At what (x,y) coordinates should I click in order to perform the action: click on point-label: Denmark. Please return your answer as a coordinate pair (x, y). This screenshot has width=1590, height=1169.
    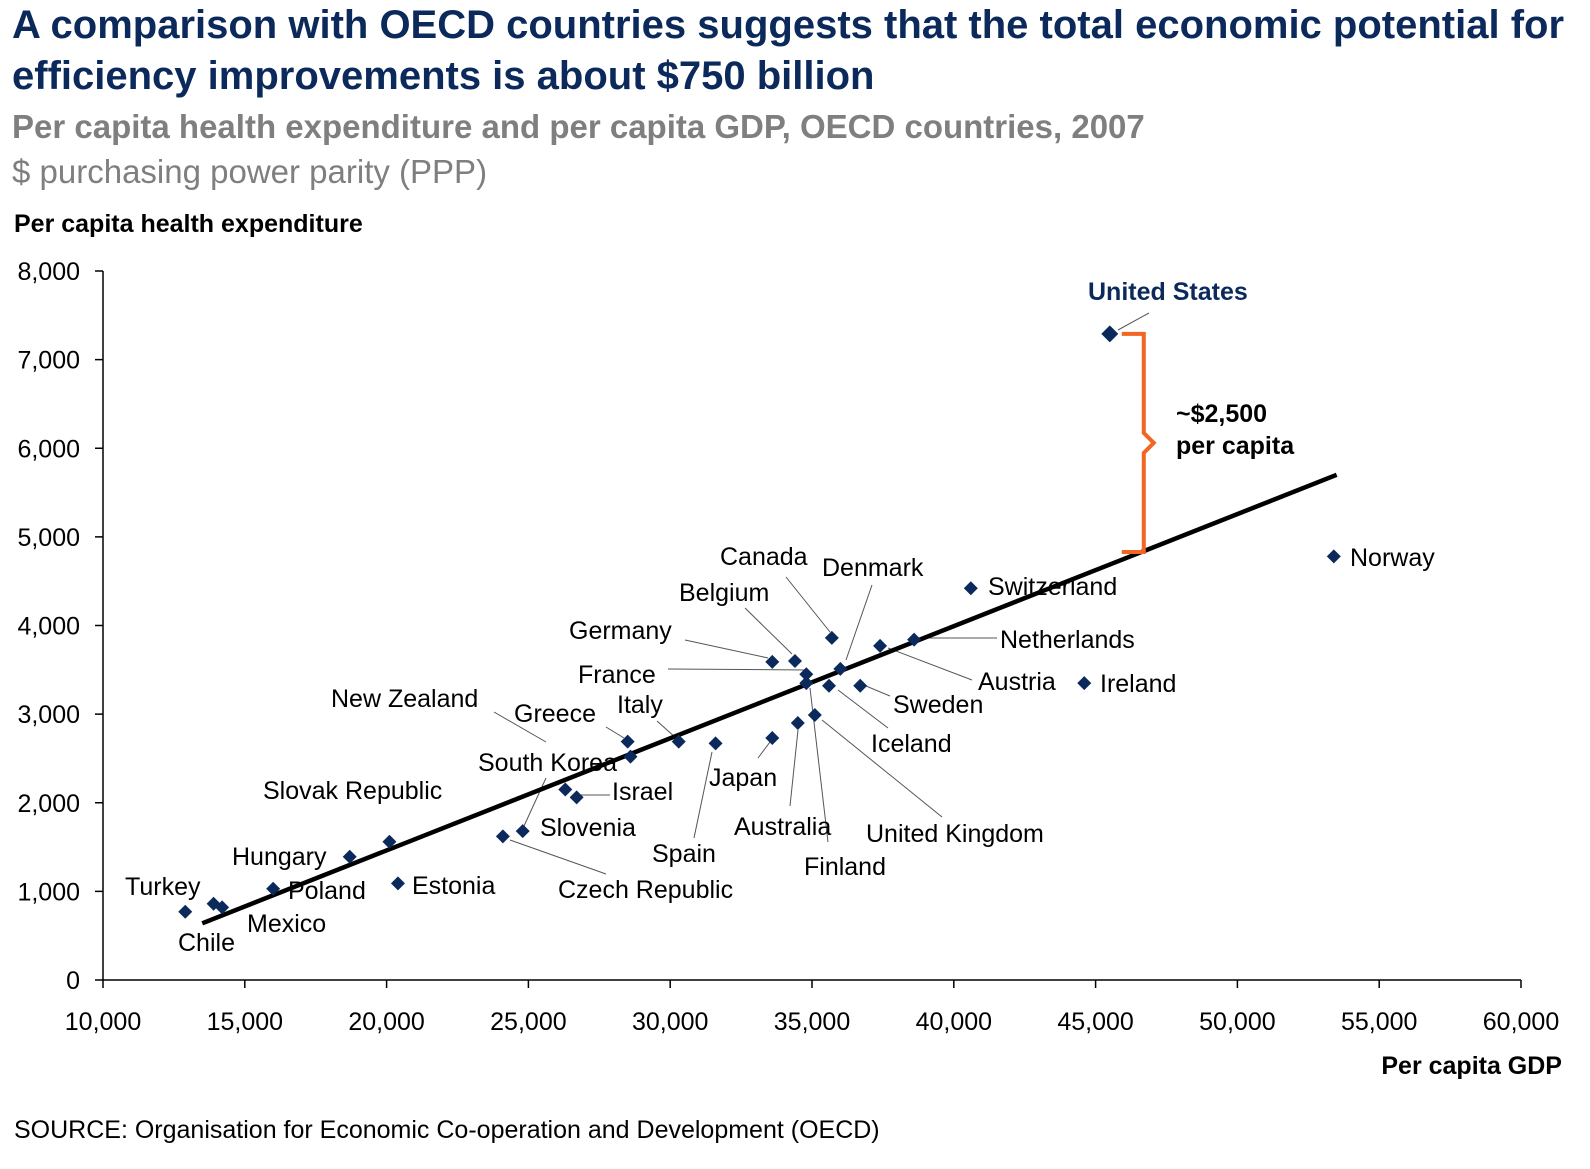
    Looking at the image, I should click on (873, 568).